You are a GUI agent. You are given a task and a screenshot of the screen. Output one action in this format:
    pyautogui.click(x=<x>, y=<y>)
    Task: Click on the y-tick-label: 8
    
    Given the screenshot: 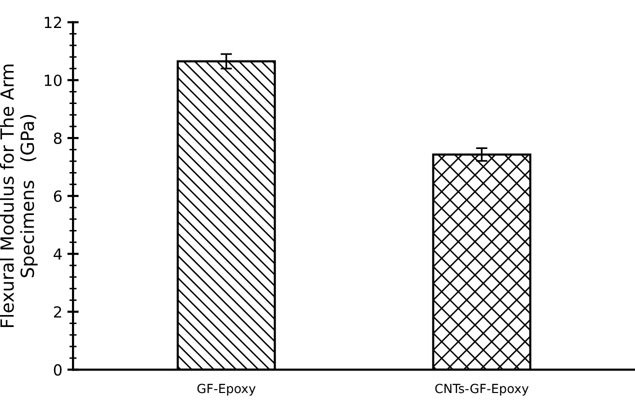 What is the action you would take?
    pyautogui.click(x=58, y=138)
    